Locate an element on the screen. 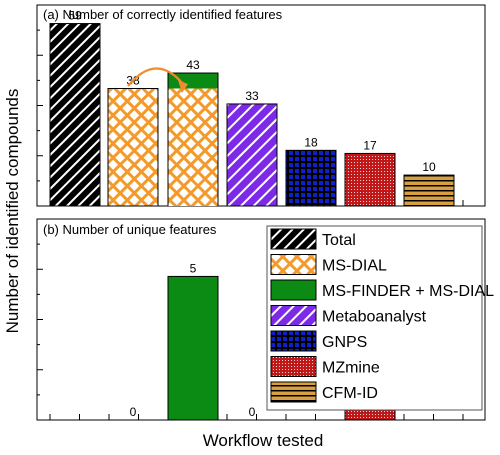 Image resolution: width=500 pixels, height=455 pixels. legend-label: GNPS is located at coordinates (344, 342).